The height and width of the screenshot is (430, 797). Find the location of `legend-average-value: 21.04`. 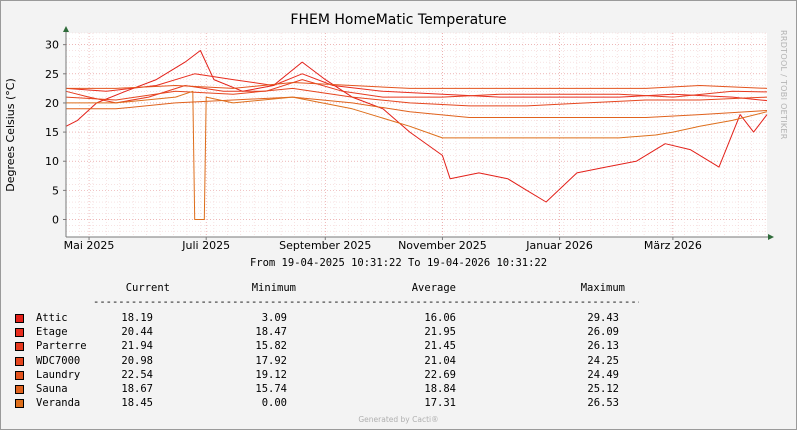

legend-average-value: 21.04 is located at coordinates (440, 360).